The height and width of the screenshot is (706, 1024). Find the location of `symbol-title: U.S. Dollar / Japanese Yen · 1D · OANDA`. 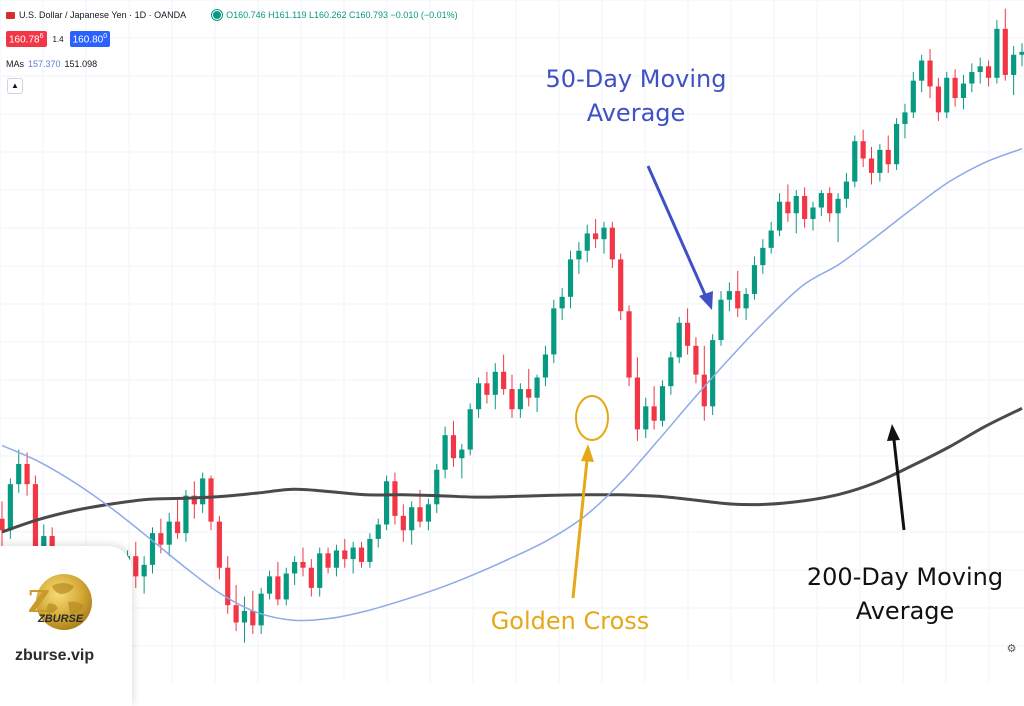

symbol-title: U.S. Dollar / Japanese Yen · 1D · OANDA is located at coordinates (103, 15).